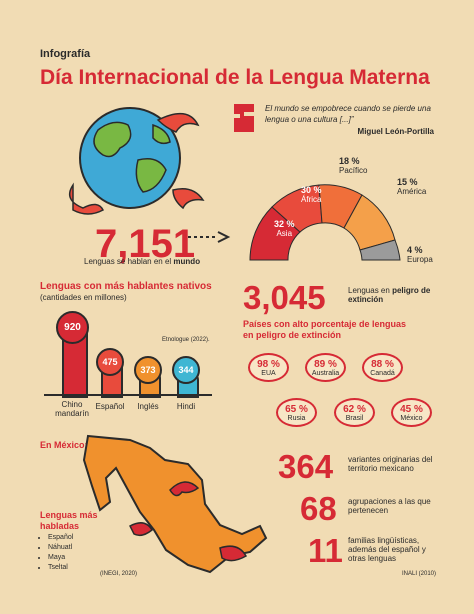 The width and height of the screenshot is (474, 614). I want to click on continent-america: 15 % América, so click(411, 186).